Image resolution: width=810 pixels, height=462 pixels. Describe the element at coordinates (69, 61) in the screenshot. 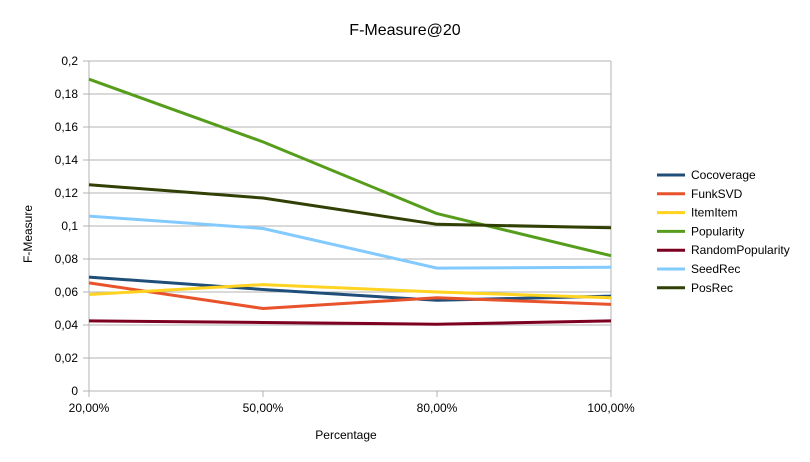

I see `y-tick-label: 0,2` at that location.